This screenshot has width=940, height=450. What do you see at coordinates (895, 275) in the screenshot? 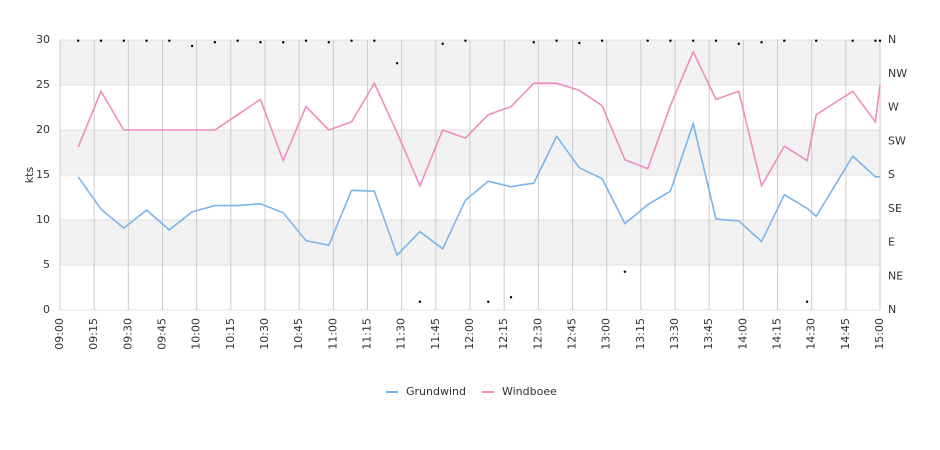
I see `y2-tick-label: NE` at bounding box center [895, 275].